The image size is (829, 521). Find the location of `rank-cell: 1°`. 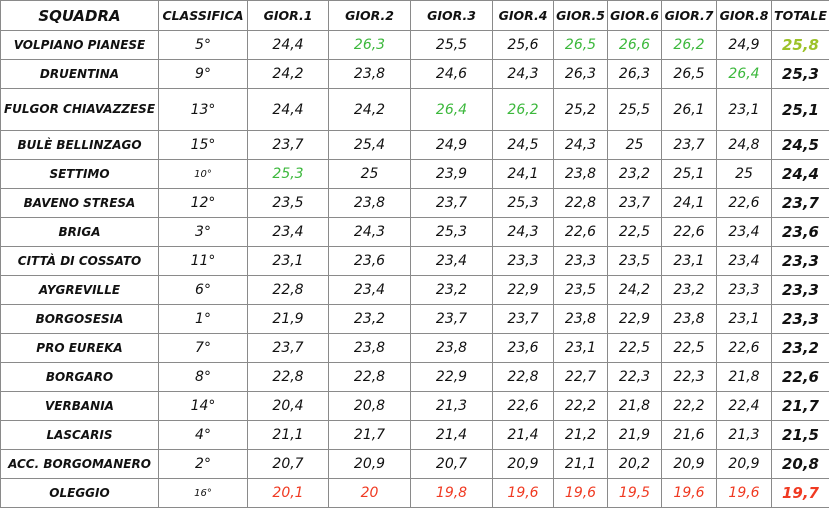

rank-cell: 1° is located at coordinates (203, 319).